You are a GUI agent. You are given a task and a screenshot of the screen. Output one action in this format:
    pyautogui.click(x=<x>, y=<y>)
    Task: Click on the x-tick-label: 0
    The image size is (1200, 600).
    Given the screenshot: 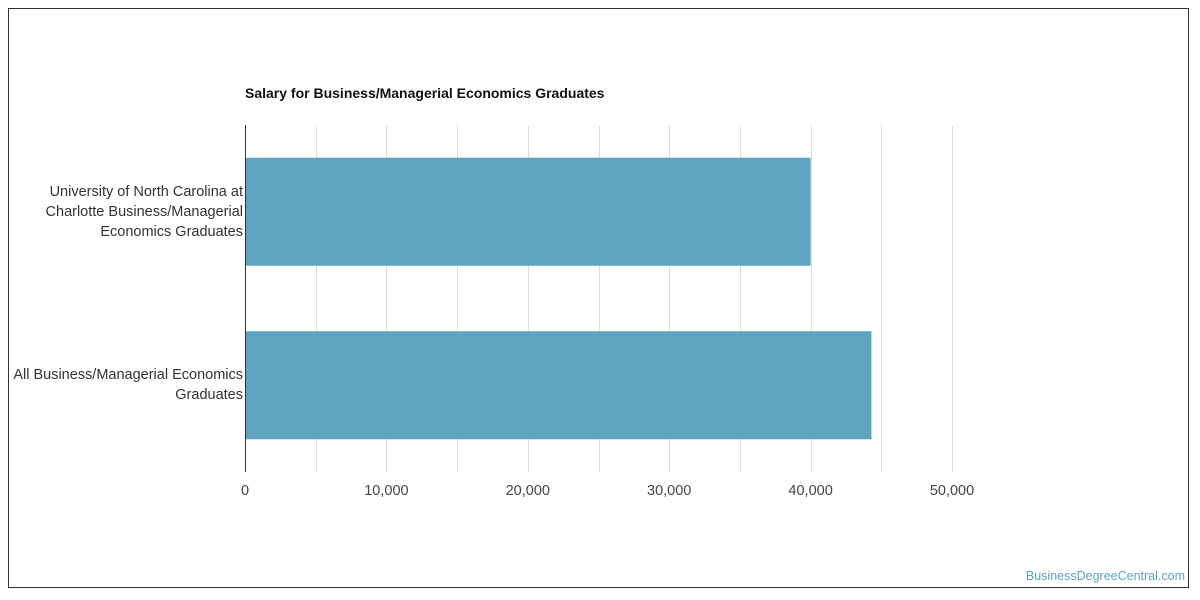 What is the action you would take?
    pyautogui.click(x=245, y=491)
    